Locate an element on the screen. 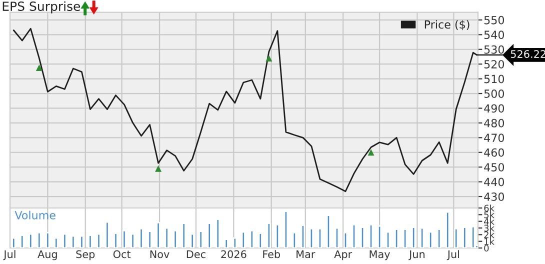 The height and width of the screenshot is (264, 545). x-tick-label: 2026 is located at coordinates (233, 254).